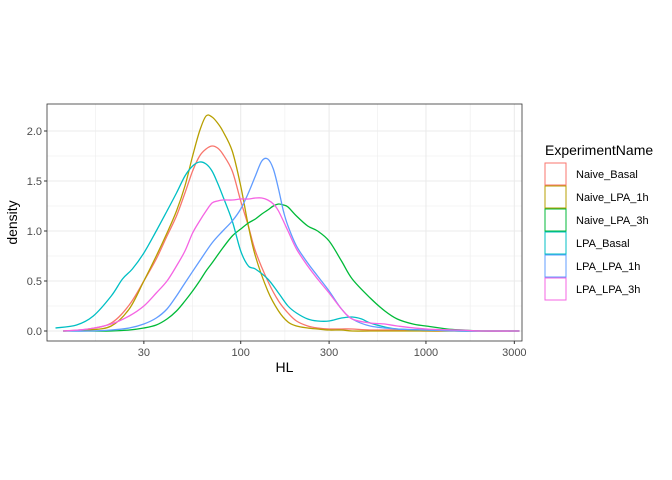  I want to click on legend-item-lpa-basal: LPA_Basal, so click(587, 243).